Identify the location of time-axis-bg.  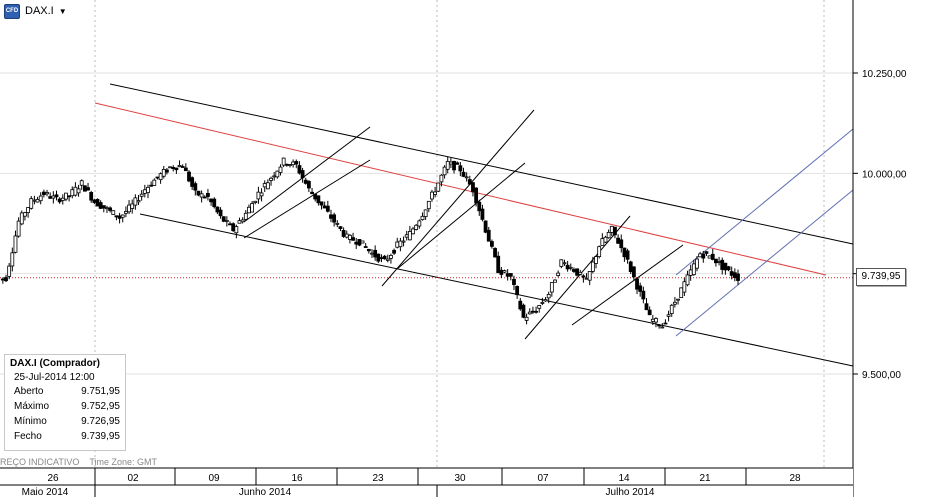
(426, 482).